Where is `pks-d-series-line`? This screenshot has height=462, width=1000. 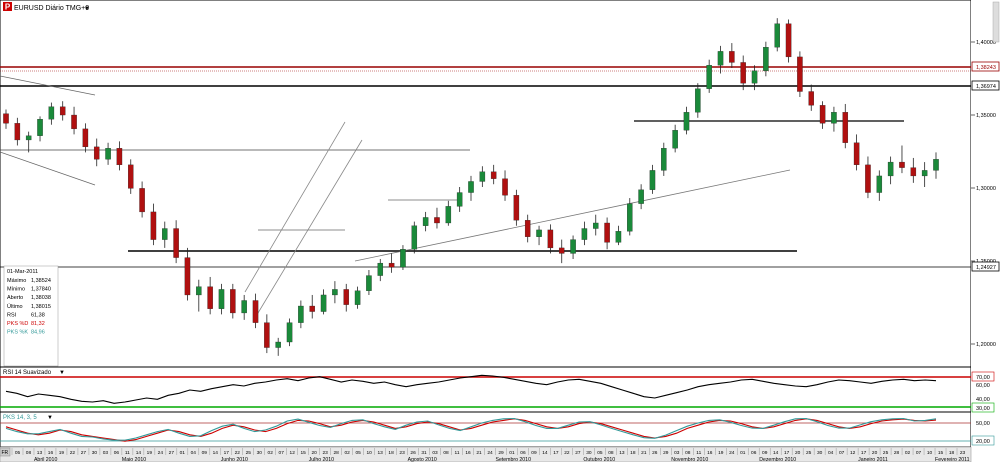 pks-d-series-line is located at coordinates (471, 430).